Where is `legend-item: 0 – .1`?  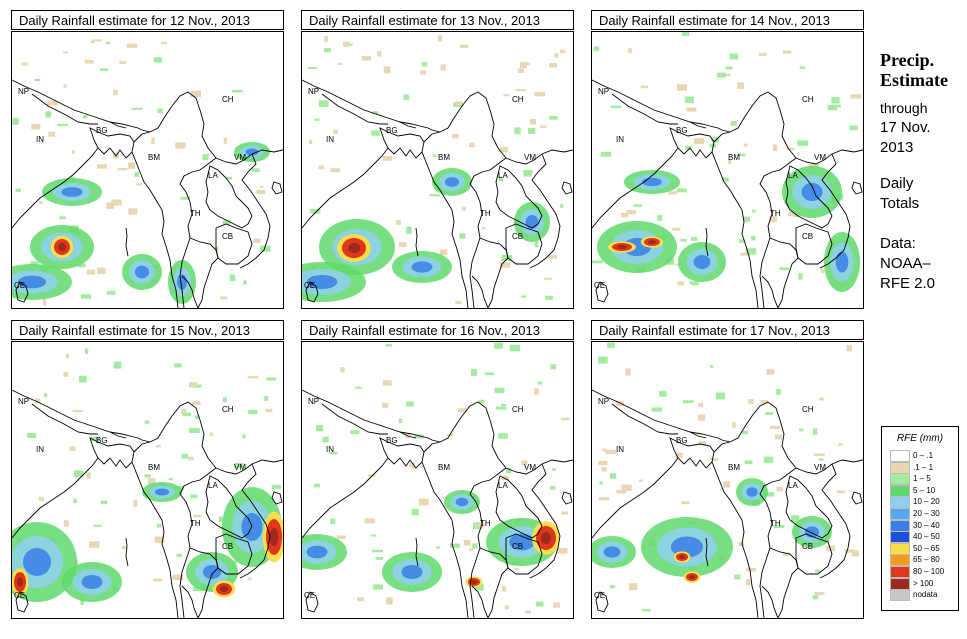 legend-item: 0 – .1 is located at coordinates (923, 456).